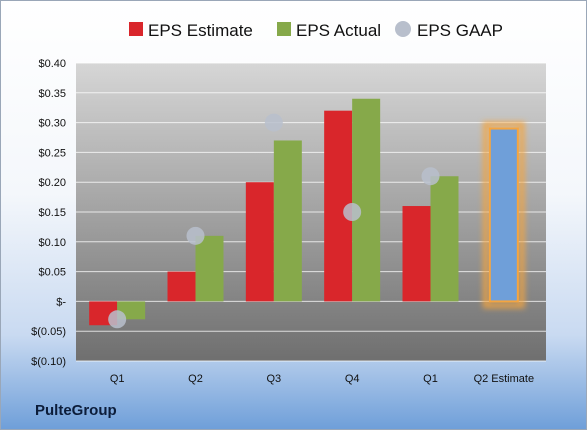  Describe the element at coordinates (61, 302) in the screenshot. I see `y-tick-label: $-` at that location.